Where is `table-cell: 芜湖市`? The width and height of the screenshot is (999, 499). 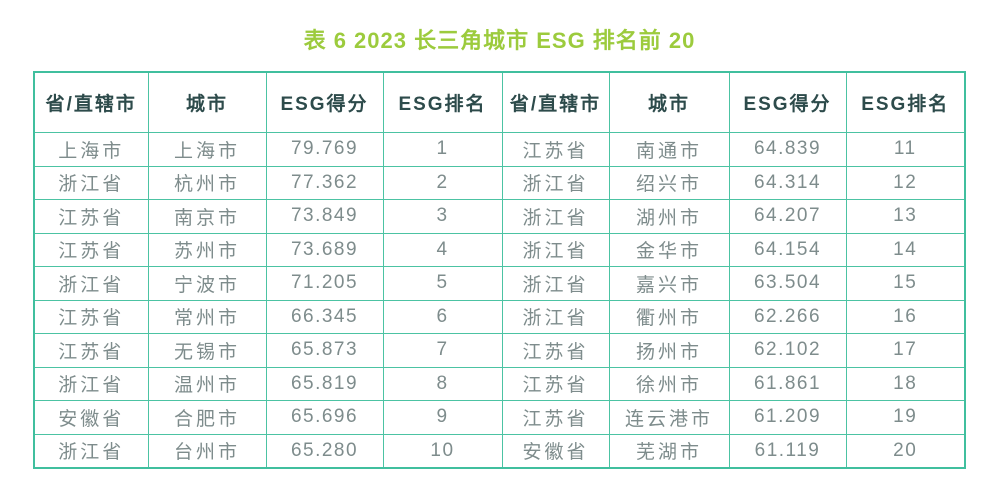 table-cell: 芜湖市 is located at coordinates (669, 451).